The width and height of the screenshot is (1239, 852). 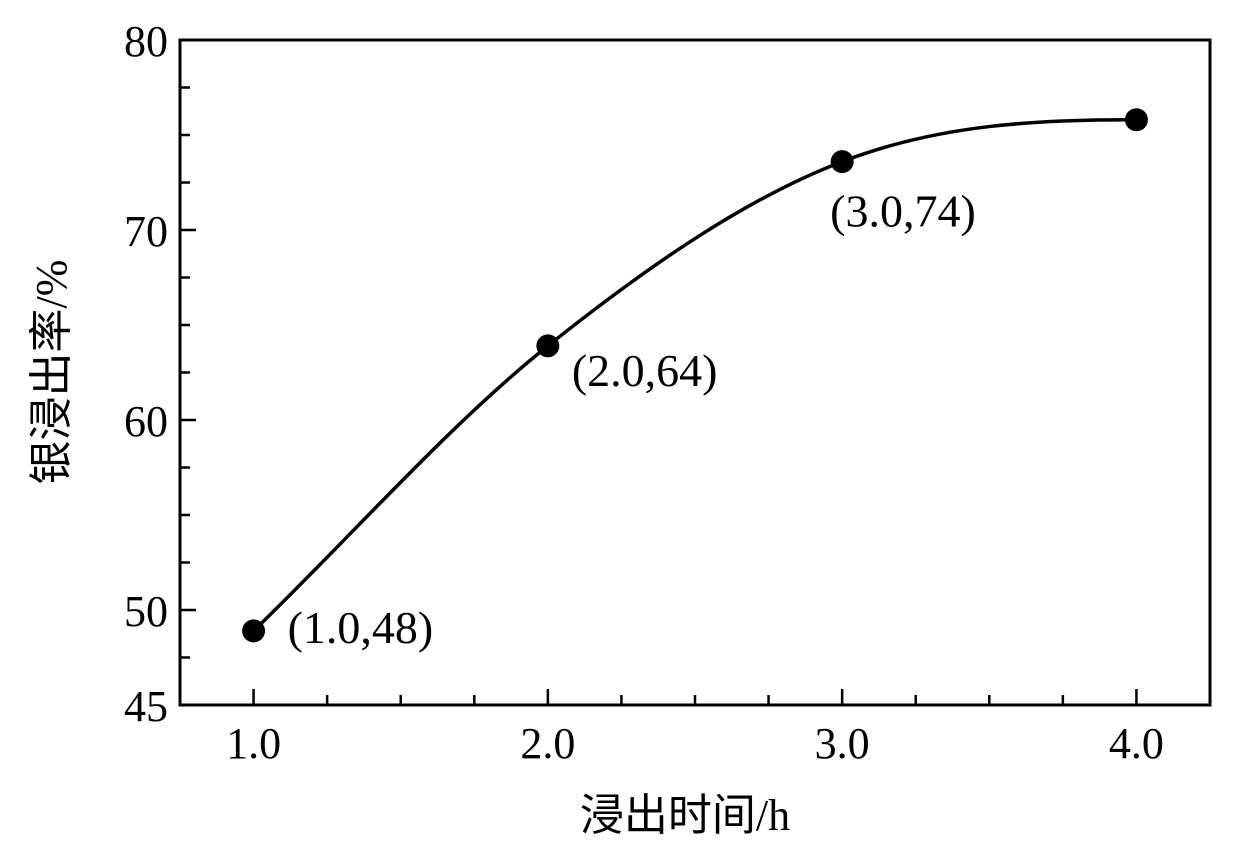 I want to click on y-tick-label: 60, so click(x=146, y=421).